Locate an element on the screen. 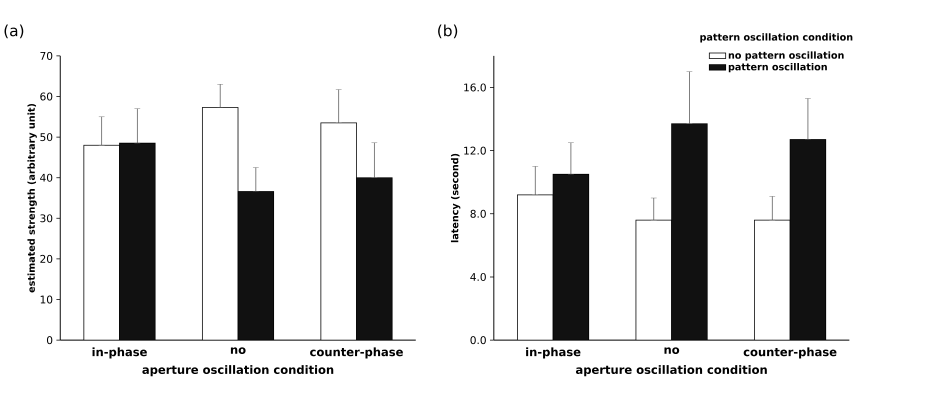 The height and width of the screenshot is (409, 951). y-tick-label: 8.0 is located at coordinates (478, 214).